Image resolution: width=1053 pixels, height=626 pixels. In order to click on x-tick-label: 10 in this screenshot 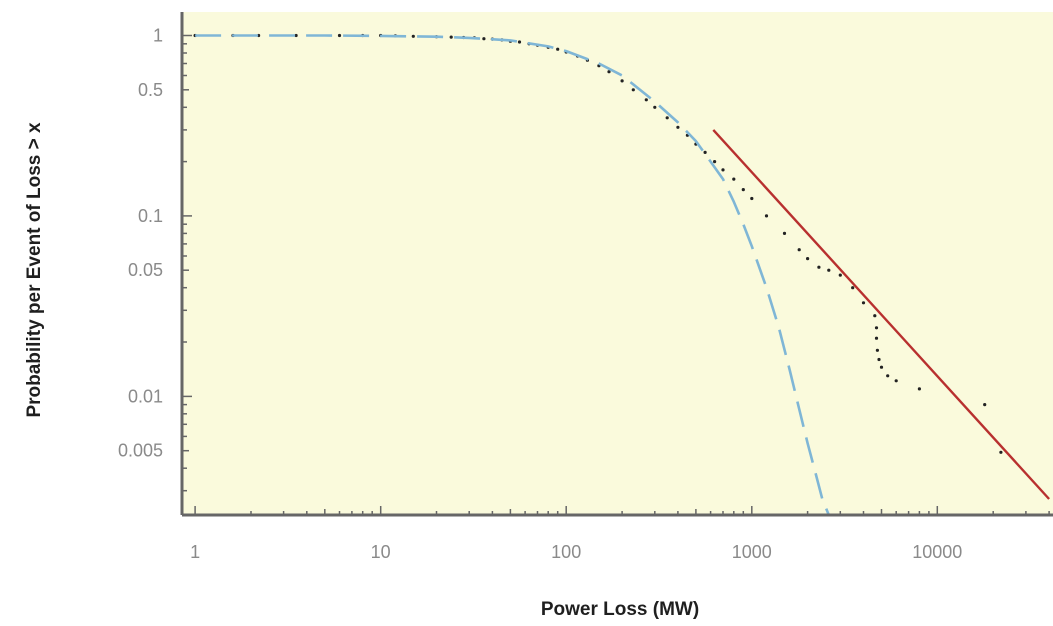, I will do `click(381, 552)`.